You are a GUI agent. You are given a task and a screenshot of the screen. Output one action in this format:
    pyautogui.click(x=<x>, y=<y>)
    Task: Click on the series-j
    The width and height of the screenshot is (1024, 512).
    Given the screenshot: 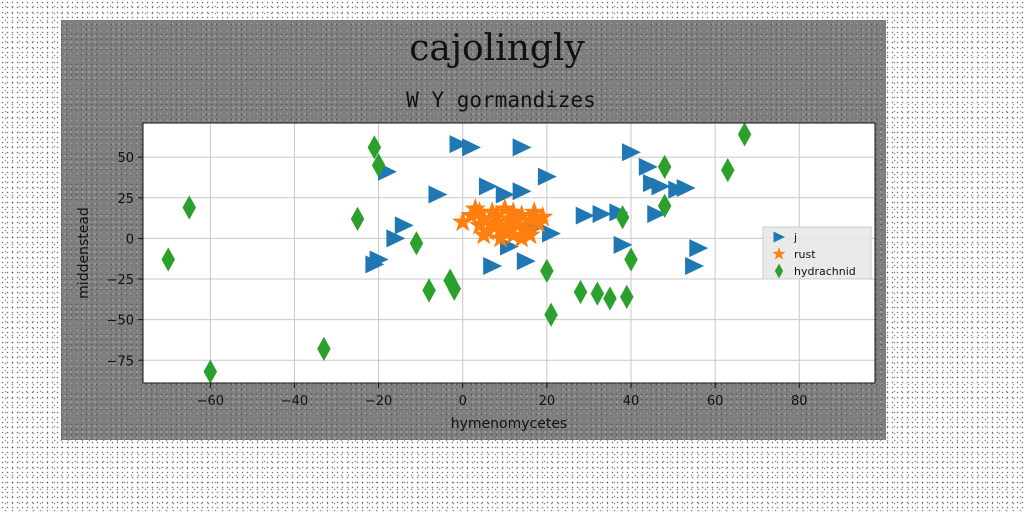 What is the action you would take?
    pyautogui.click(x=537, y=205)
    